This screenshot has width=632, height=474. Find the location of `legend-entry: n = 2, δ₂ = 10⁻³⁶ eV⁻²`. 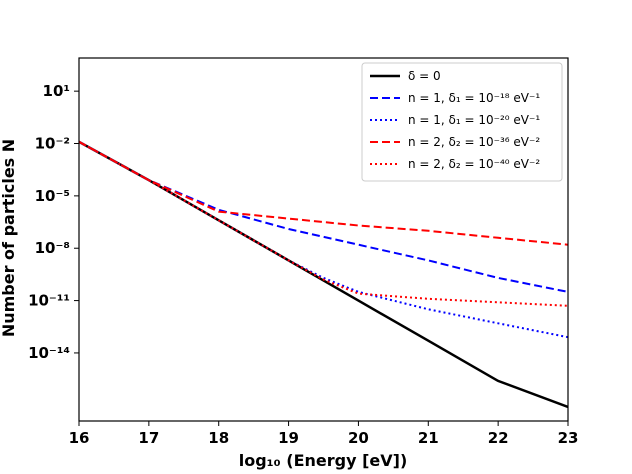

legend-entry: n = 2, δ₂ = 10⁻³⁶ eV⁻² is located at coordinates (474, 142).